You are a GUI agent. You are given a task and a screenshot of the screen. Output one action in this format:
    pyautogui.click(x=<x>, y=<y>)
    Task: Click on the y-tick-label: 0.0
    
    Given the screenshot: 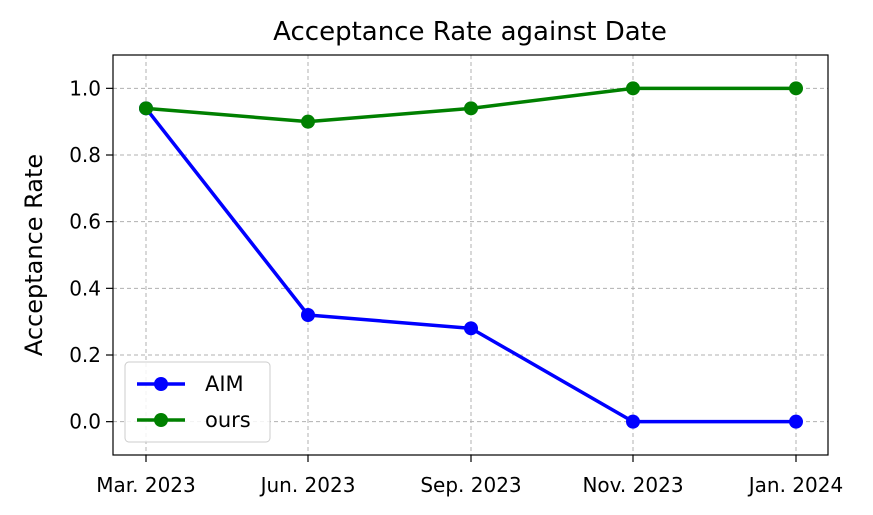 What is the action you would take?
    pyautogui.click(x=85, y=422)
    